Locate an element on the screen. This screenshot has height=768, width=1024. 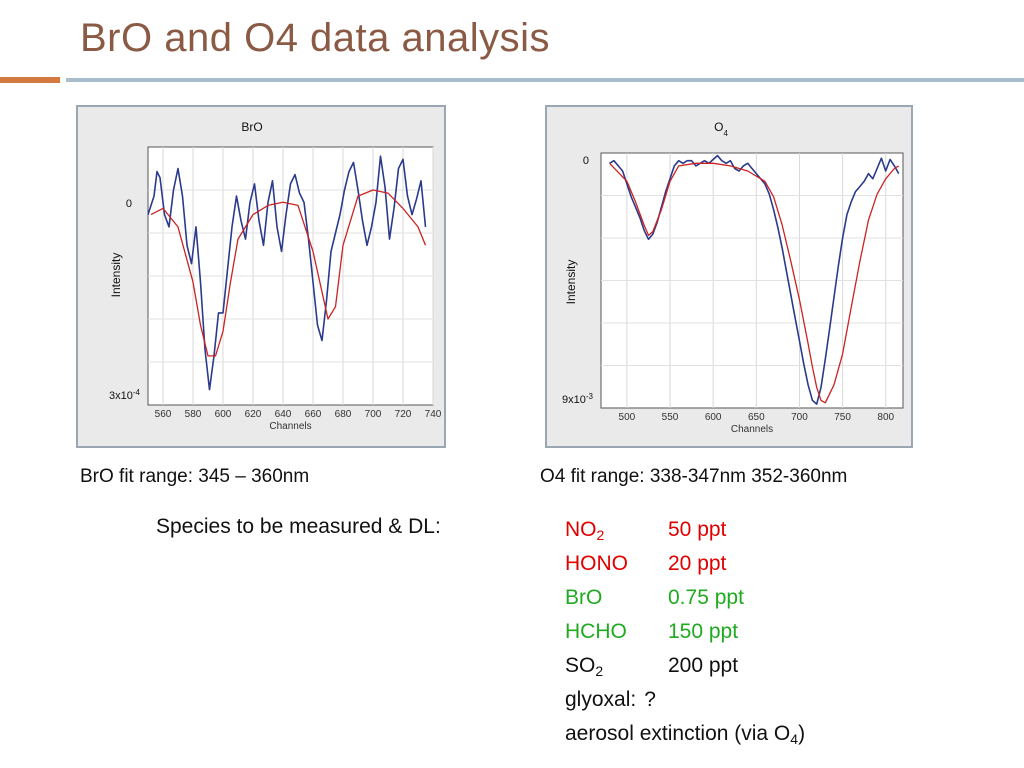
x-tick-label: 620 is located at coordinates (253, 414).